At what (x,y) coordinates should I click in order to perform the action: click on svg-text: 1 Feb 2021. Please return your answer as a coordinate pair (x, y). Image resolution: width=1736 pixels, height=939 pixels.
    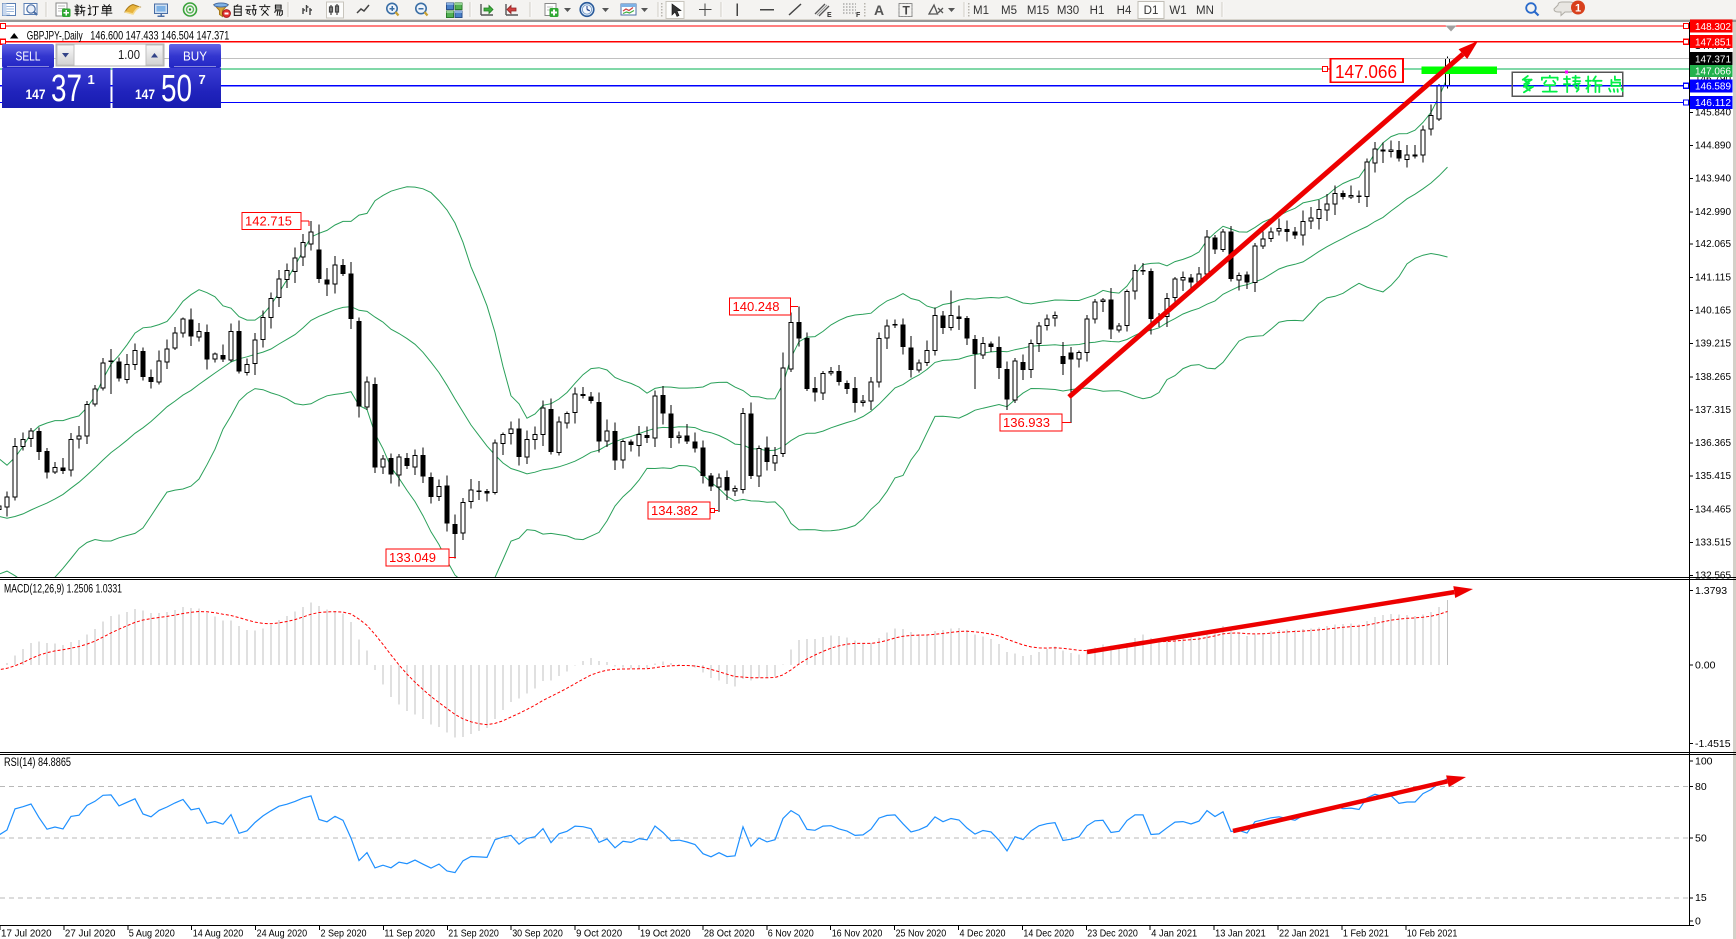
    Looking at the image, I should click on (1366, 933).